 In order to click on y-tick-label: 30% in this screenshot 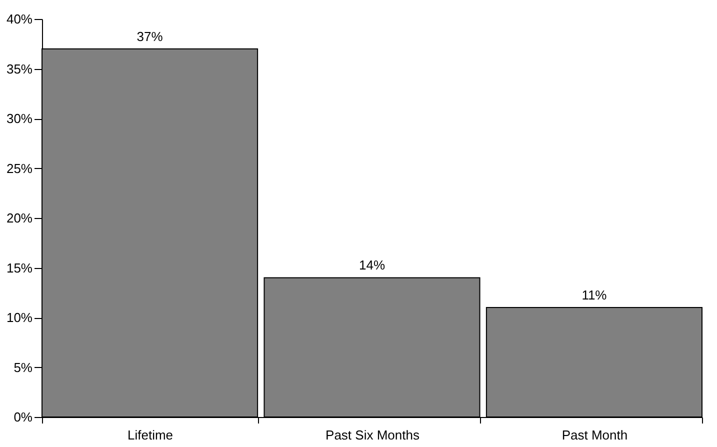, I will do `click(19, 118)`.